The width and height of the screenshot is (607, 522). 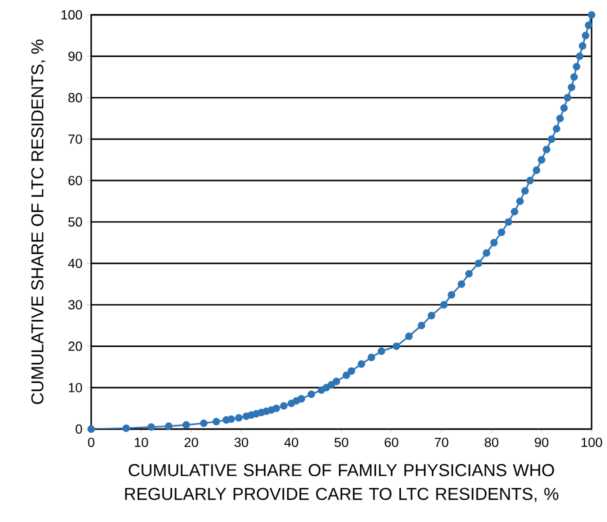 I want to click on x-tick-label: 0, so click(x=91, y=442).